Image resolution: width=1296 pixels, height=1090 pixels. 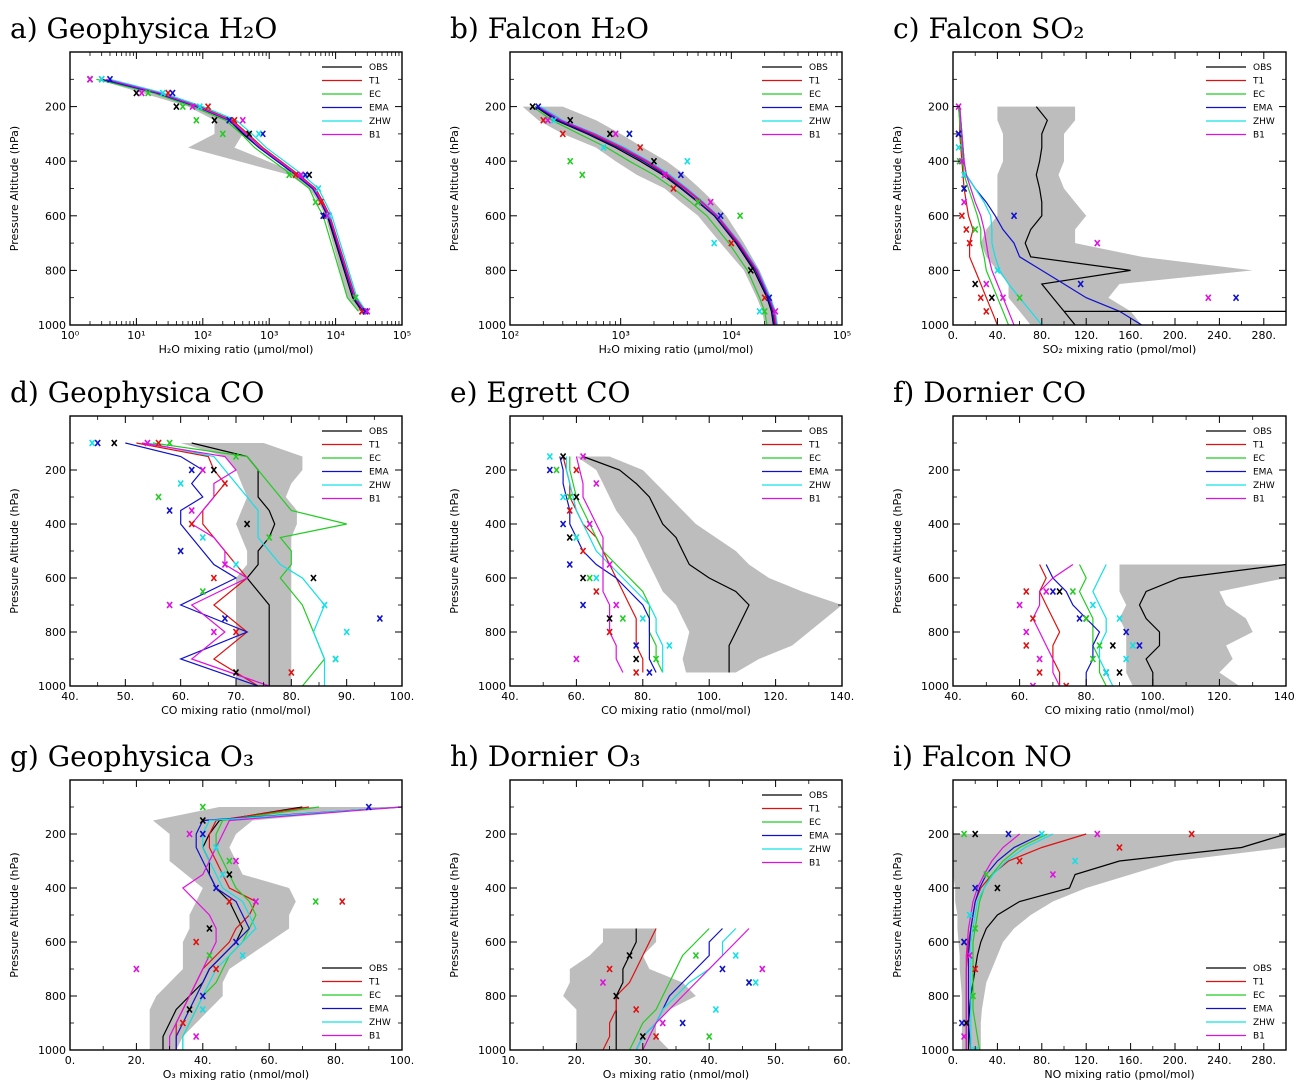 I want to click on legend-label-ema: EMA, so click(x=819, y=109).